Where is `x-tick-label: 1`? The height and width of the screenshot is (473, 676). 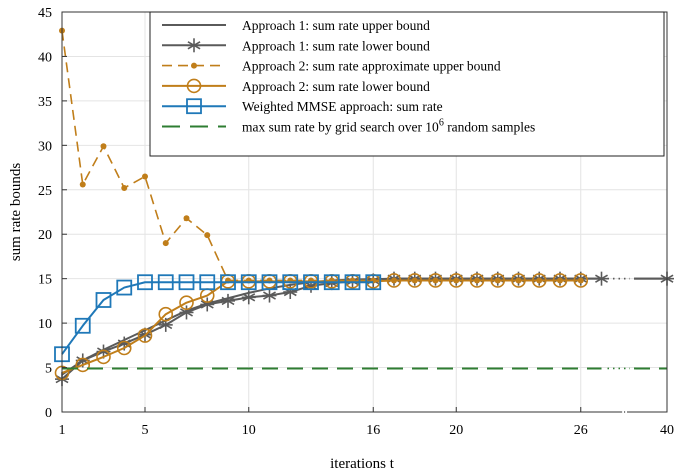 x-tick-label: 1 is located at coordinates (62, 430).